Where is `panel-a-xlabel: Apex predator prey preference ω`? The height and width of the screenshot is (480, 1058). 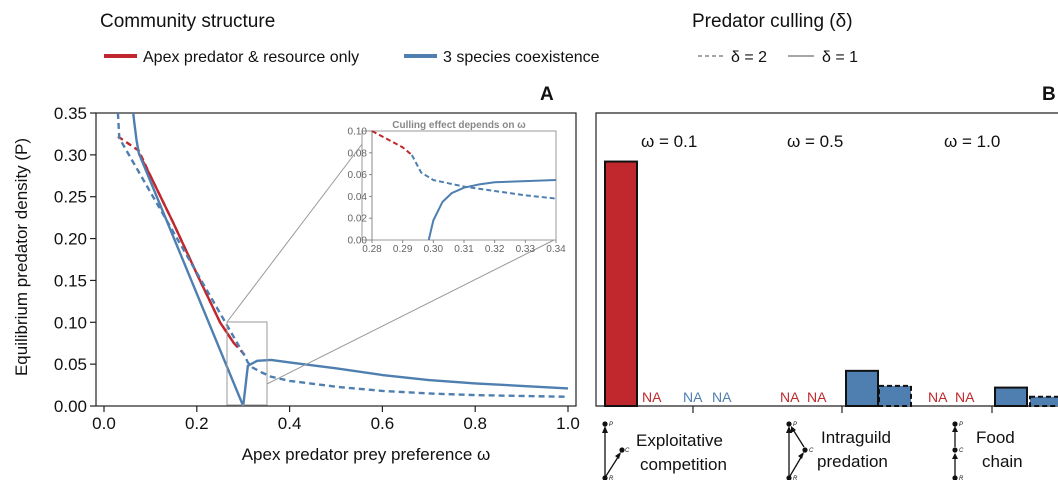 panel-a-xlabel: Apex predator prey preference ω is located at coordinates (366, 454).